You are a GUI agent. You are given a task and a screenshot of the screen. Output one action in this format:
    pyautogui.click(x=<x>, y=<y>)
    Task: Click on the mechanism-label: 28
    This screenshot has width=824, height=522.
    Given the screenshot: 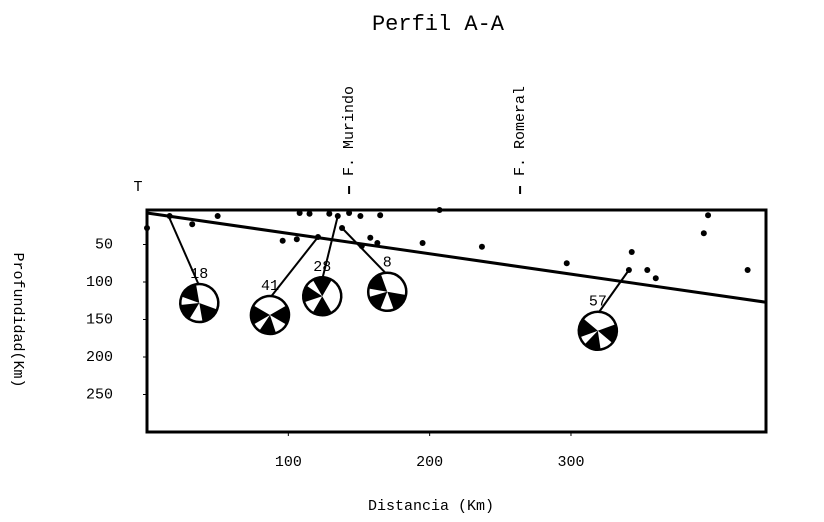 What is the action you would take?
    pyautogui.click(x=322, y=267)
    